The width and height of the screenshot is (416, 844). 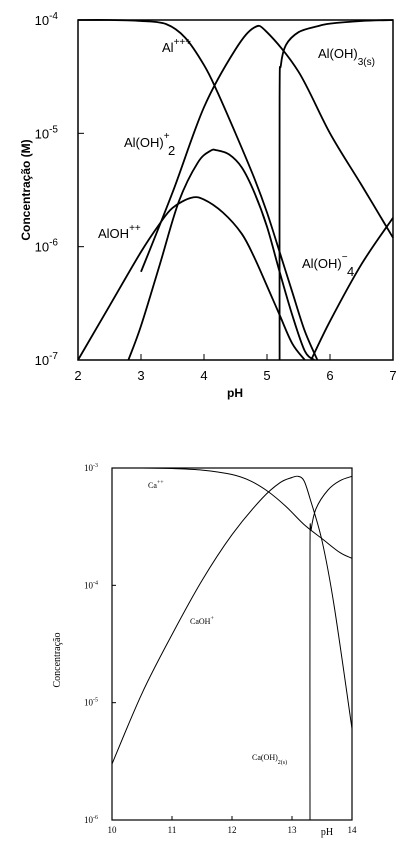 What do you see at coordinates (100, 644) in the screenshot?
I see `chart-2-y-ticks: 10⁻⁶ 10⁻⁵ 10⁻⁴ 10⁻³` at bounding box center [100, 644].